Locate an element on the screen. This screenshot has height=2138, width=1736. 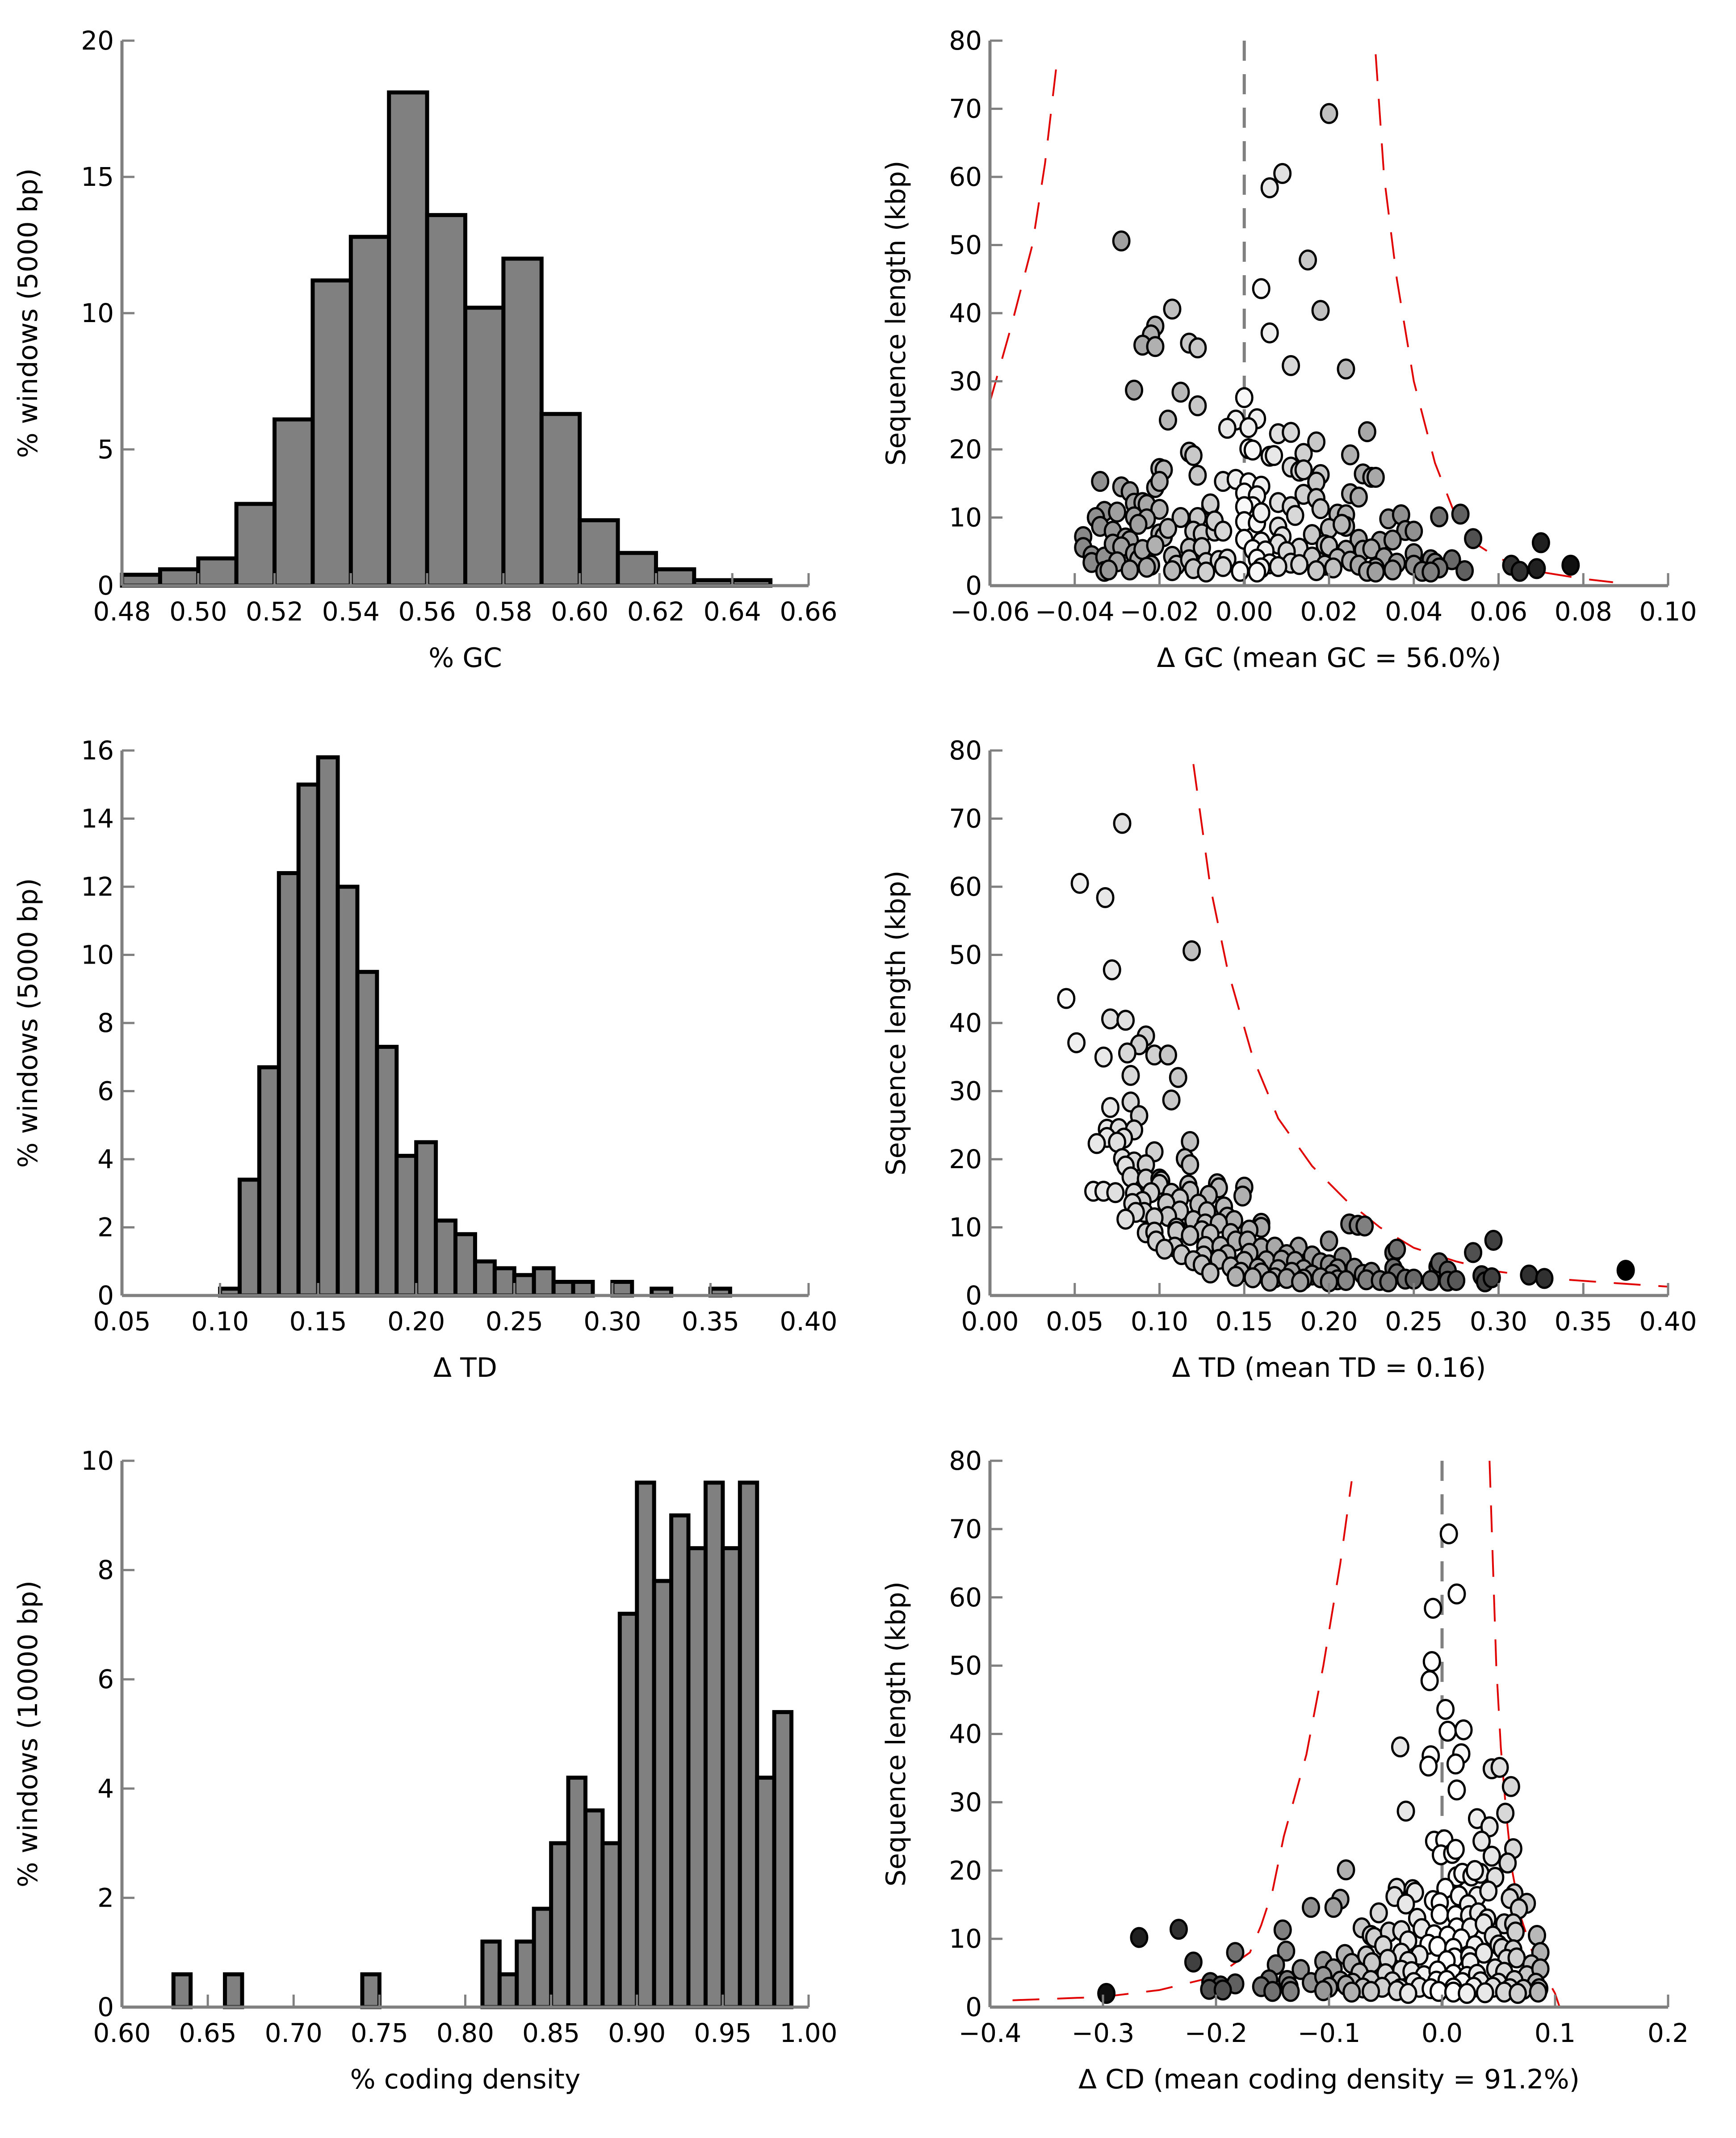
y-tick-label: 70 is located at coordinates (965, 109).